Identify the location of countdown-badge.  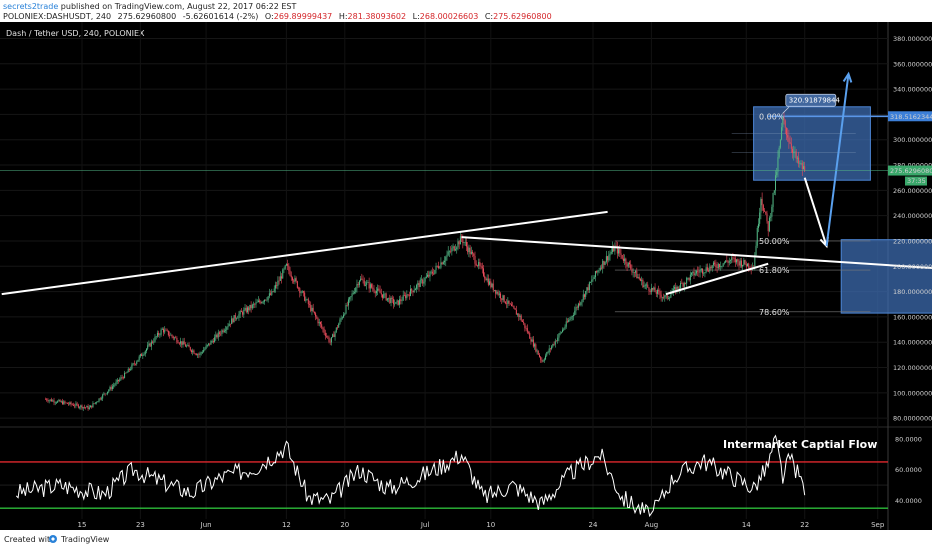
(916, 181).